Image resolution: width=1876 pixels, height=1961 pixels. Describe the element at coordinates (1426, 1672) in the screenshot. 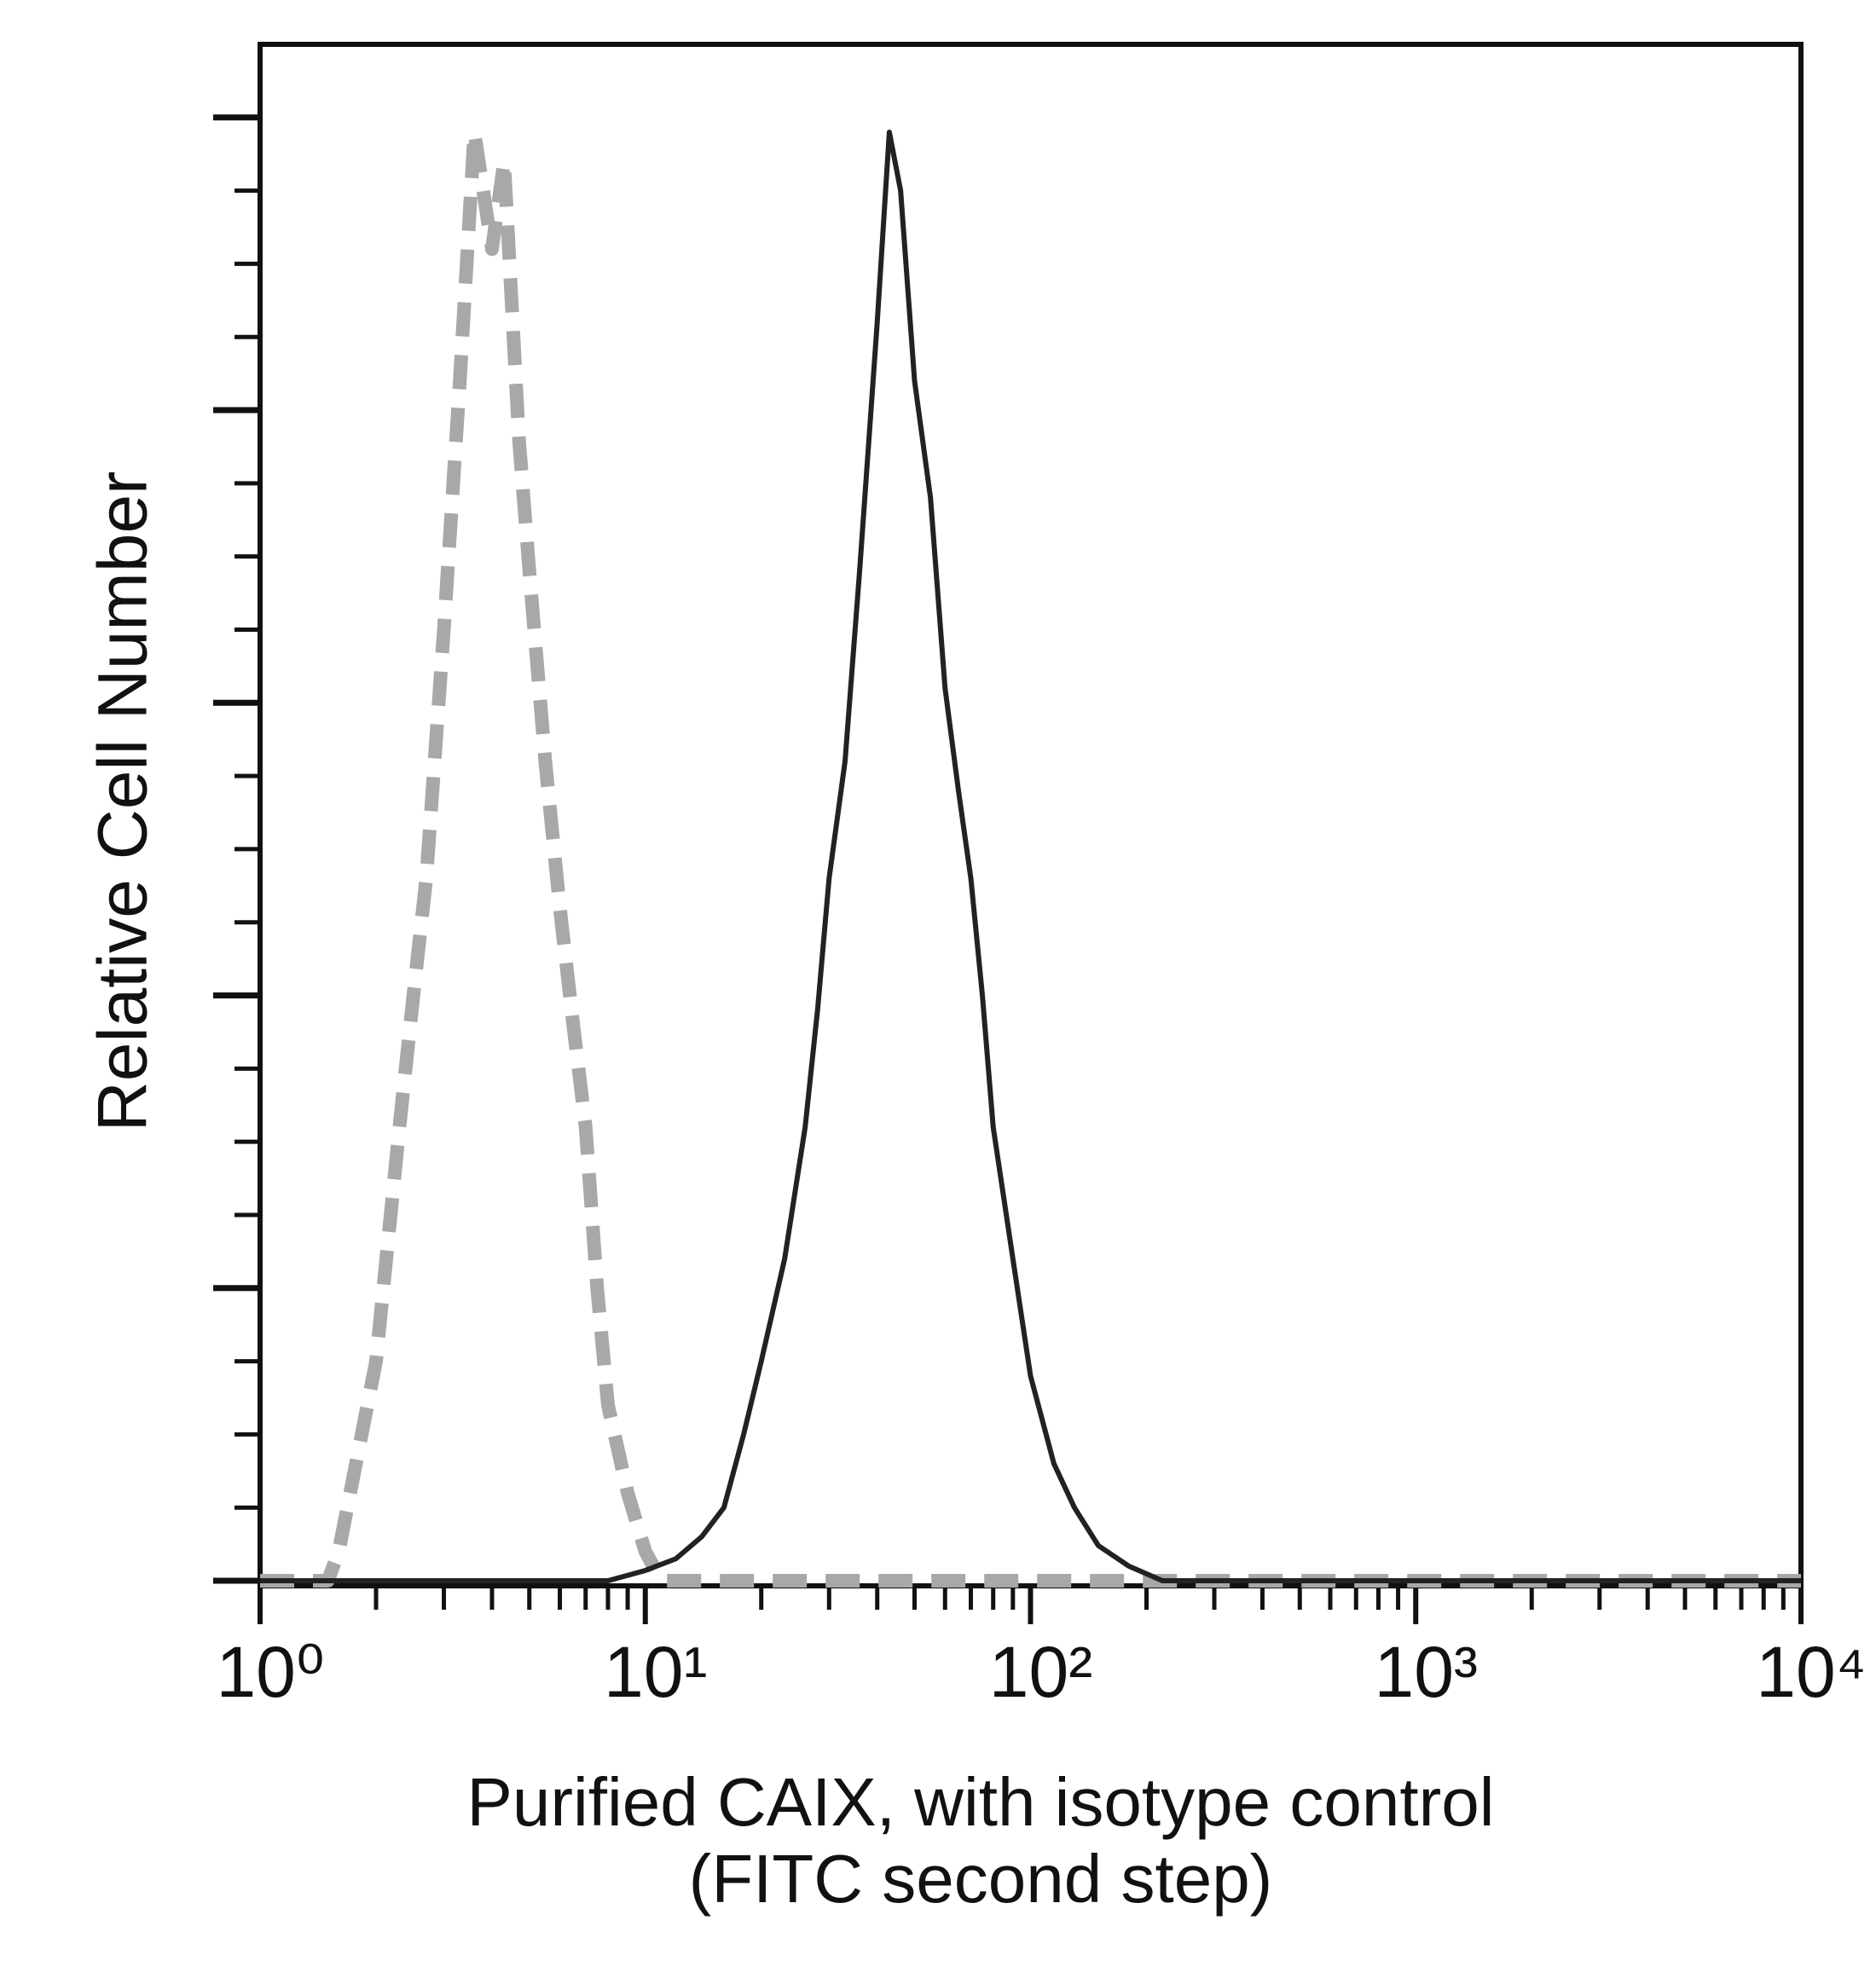

I see `x-tick-label: 10³` at that location.